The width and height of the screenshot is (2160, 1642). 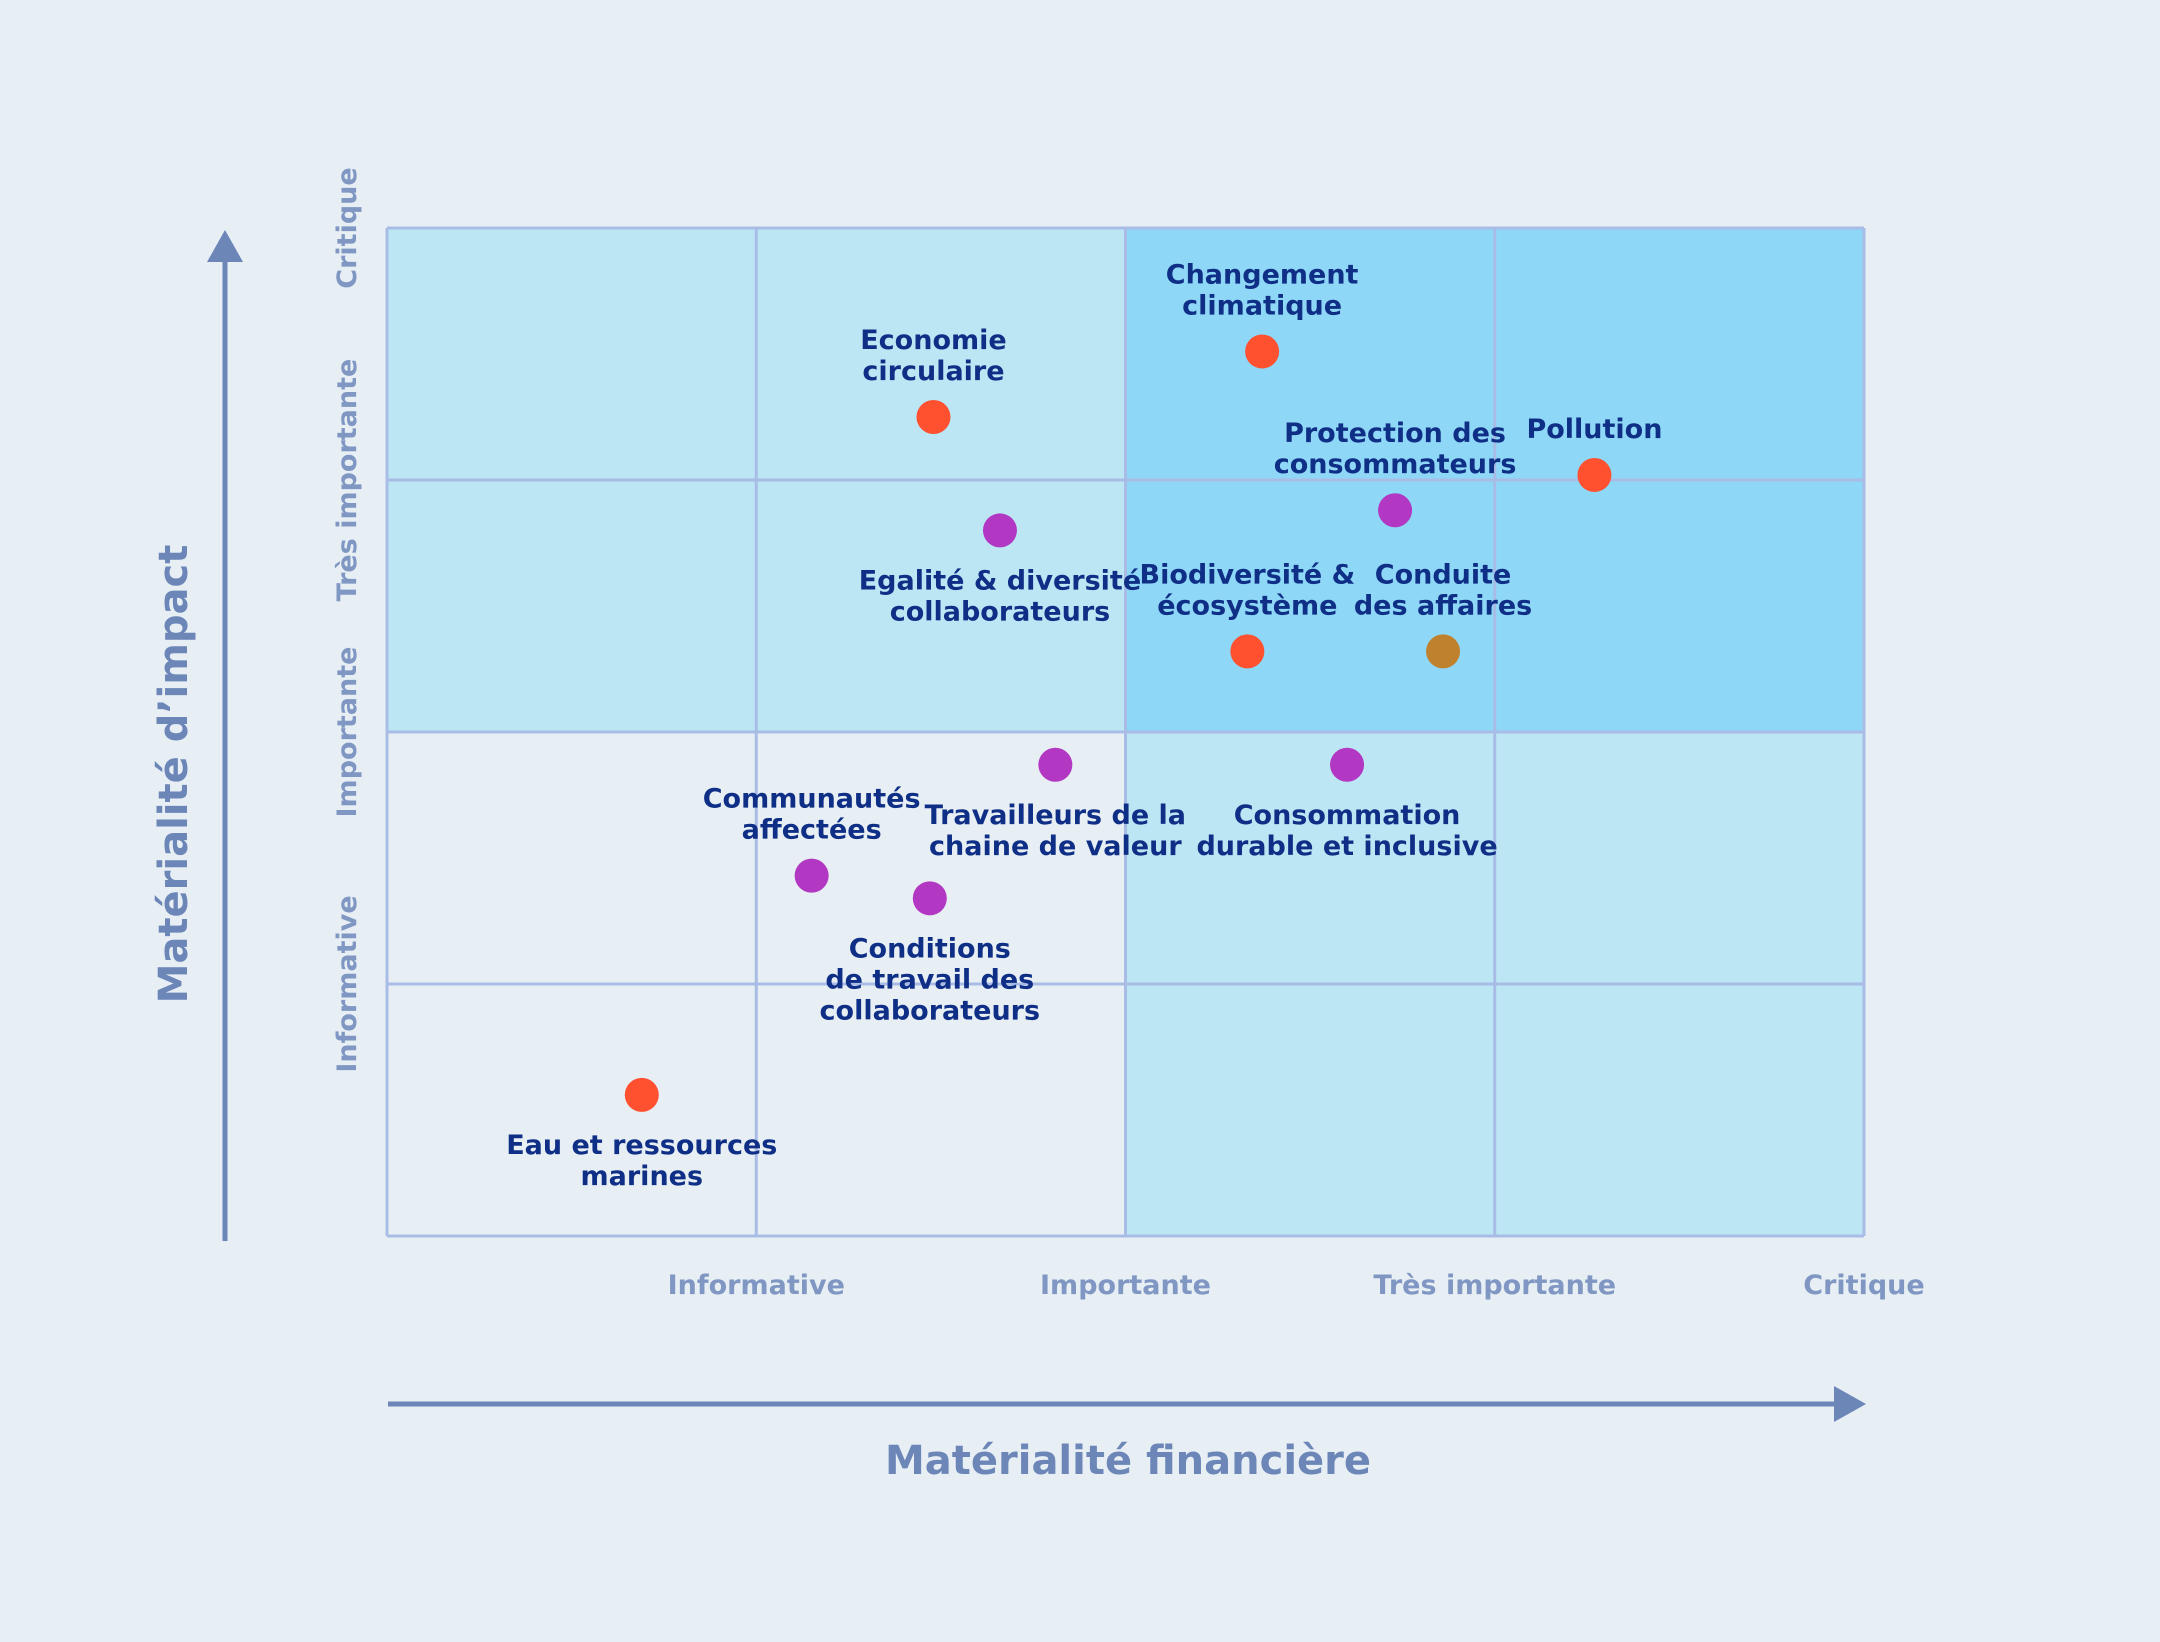 I want to click on y-axis-arrowhead, so click(x=225, y=246).